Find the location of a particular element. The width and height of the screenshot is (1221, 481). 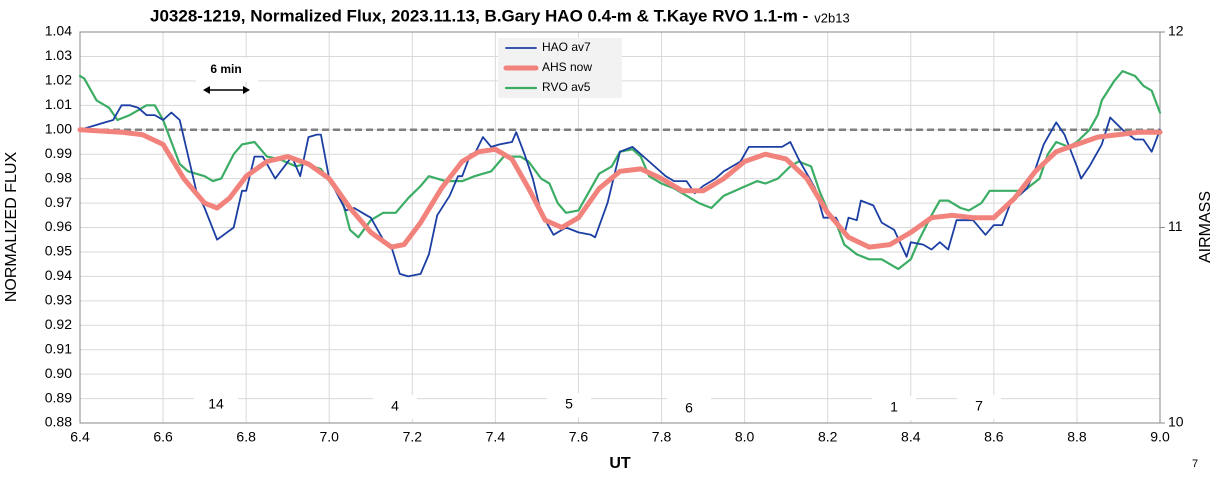

x-tick-label: 7.2 is located at coordinates (413, 437).